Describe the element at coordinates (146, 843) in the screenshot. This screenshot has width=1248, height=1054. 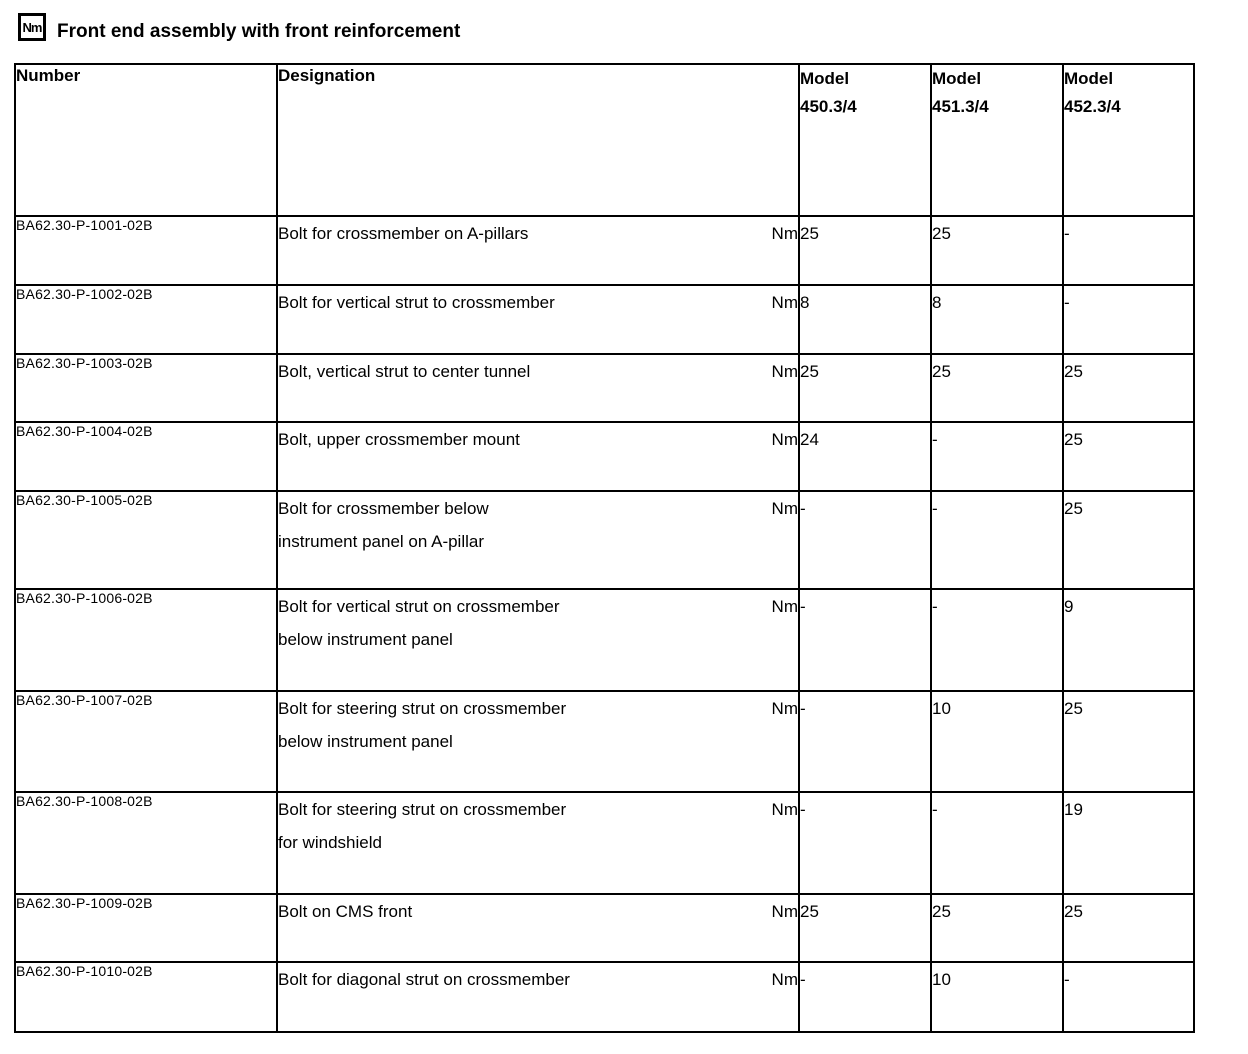
I see `part-number-cell: BA62.30-P-1008-02B` at that location.